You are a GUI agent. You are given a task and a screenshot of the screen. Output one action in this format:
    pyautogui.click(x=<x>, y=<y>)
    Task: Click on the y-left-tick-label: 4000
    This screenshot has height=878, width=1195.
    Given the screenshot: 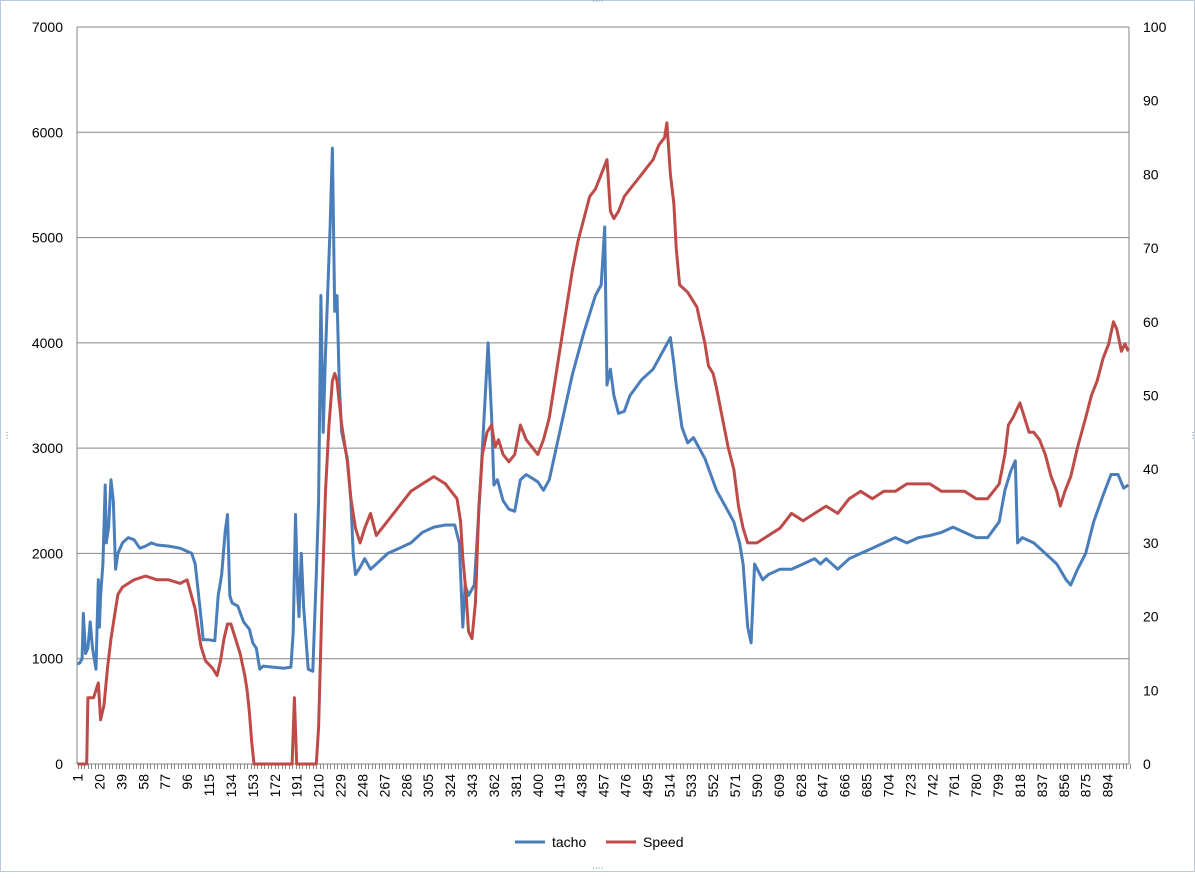 What is the action you would take?
    pyautogui.click(x=47, y=343)
    